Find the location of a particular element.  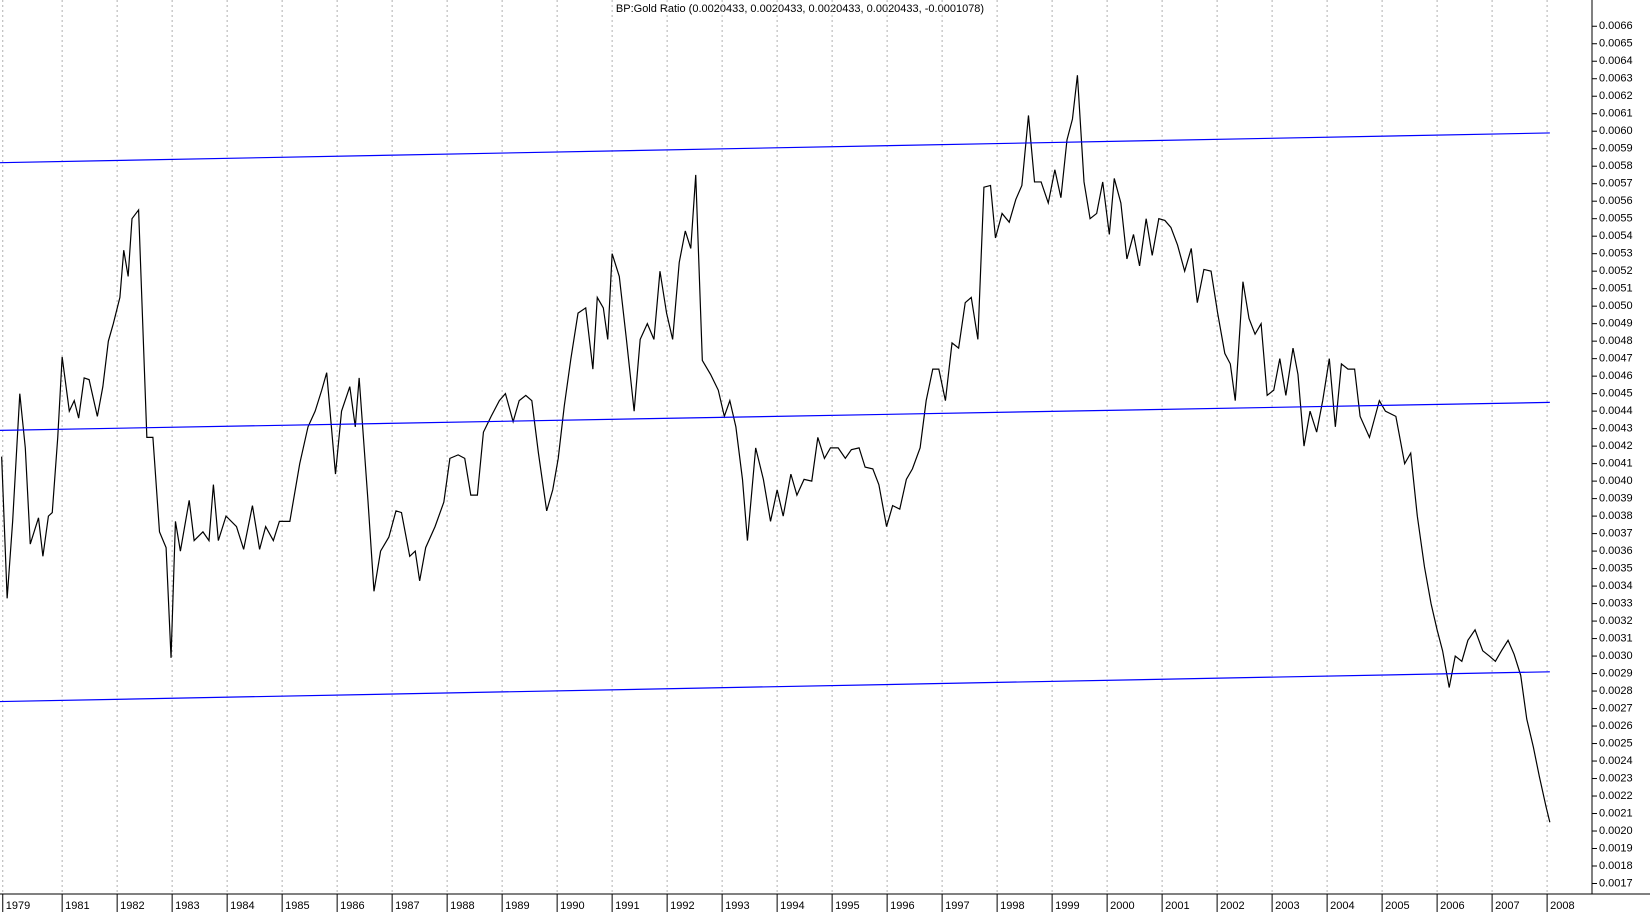

y-tick-label: 0.0047 is located at coordinates (1616, 359).